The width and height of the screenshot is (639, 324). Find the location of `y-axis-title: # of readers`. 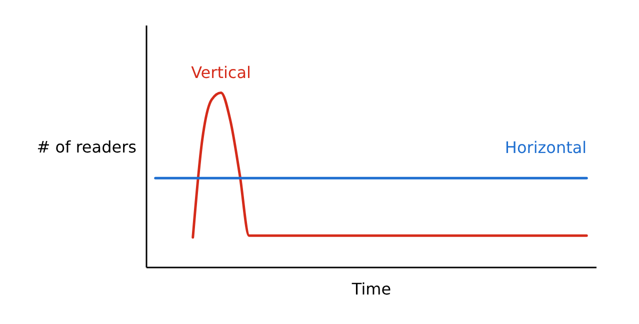

y-axis-title: # of readers is located at coordinates (86, 147).